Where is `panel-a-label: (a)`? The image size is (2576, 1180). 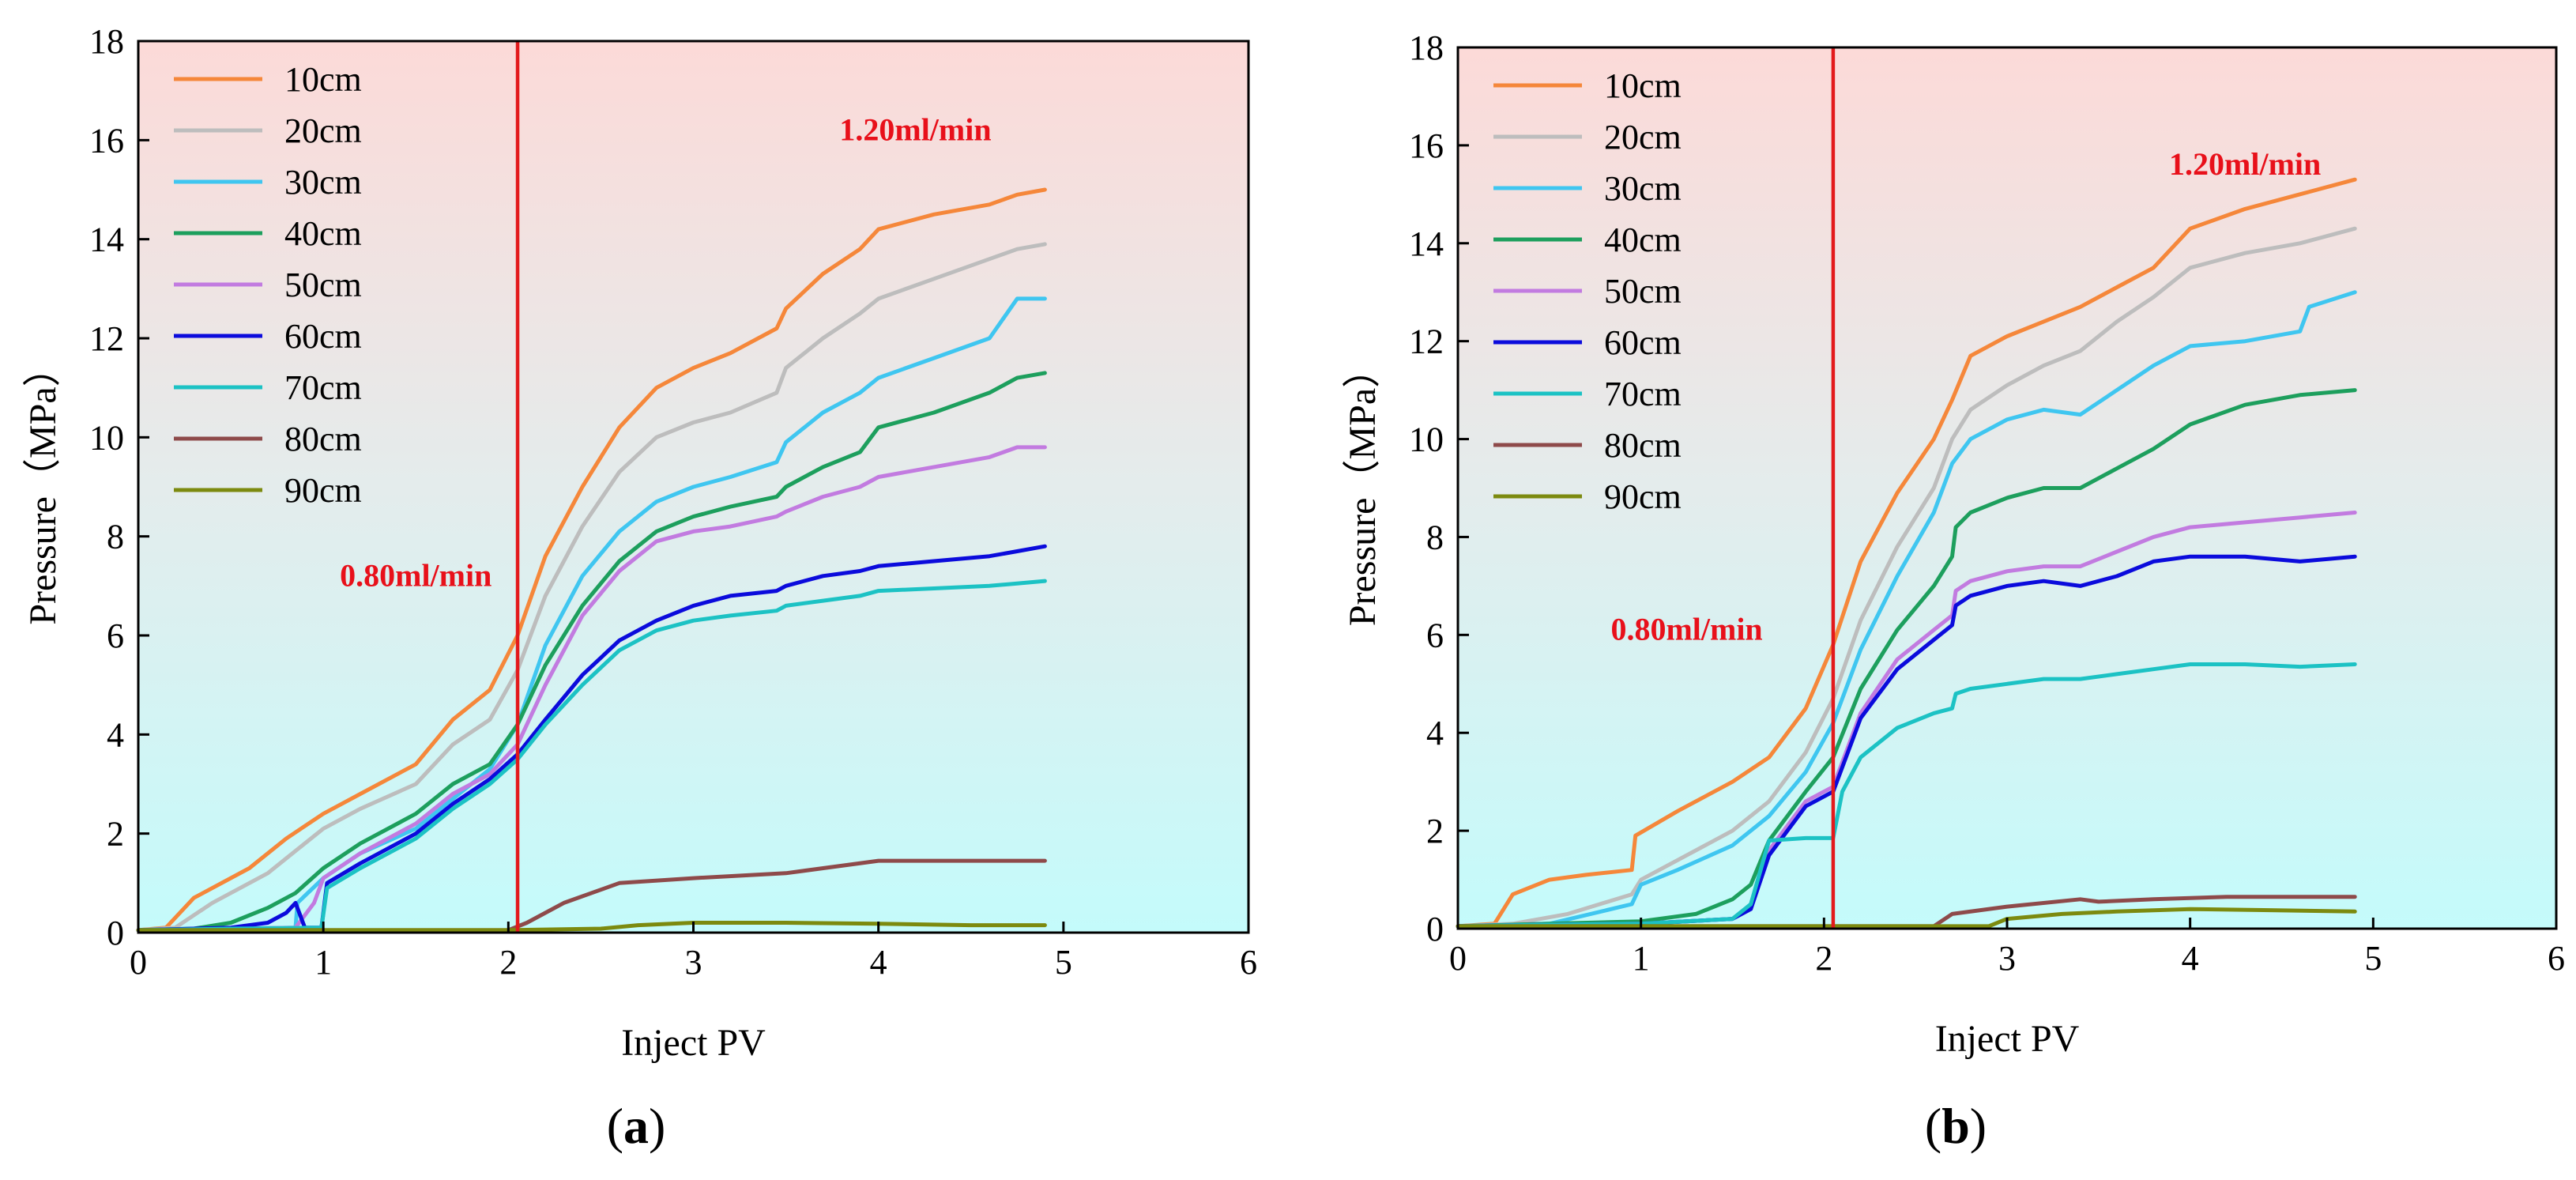
panel-a-label: (a) is located at coordinates (636, 1126).